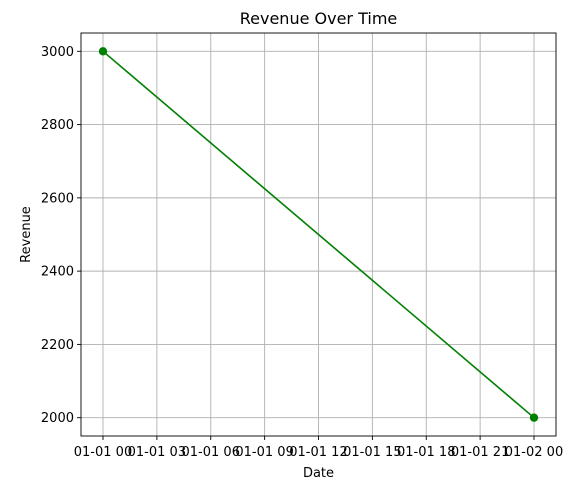 The image size is (585, 487). I want to click on y-tick-label: 2400, so click(57, 272).